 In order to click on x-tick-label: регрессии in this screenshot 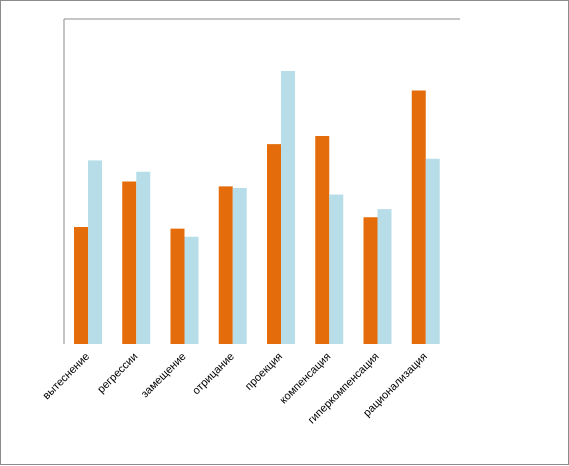, I will do `click(117, 373)`.